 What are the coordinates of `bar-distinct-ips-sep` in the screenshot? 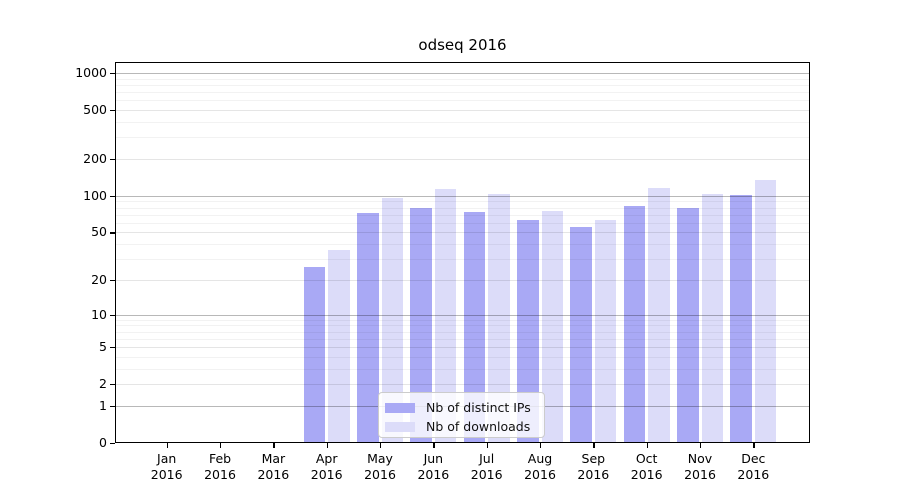 It's located at (581, 335).